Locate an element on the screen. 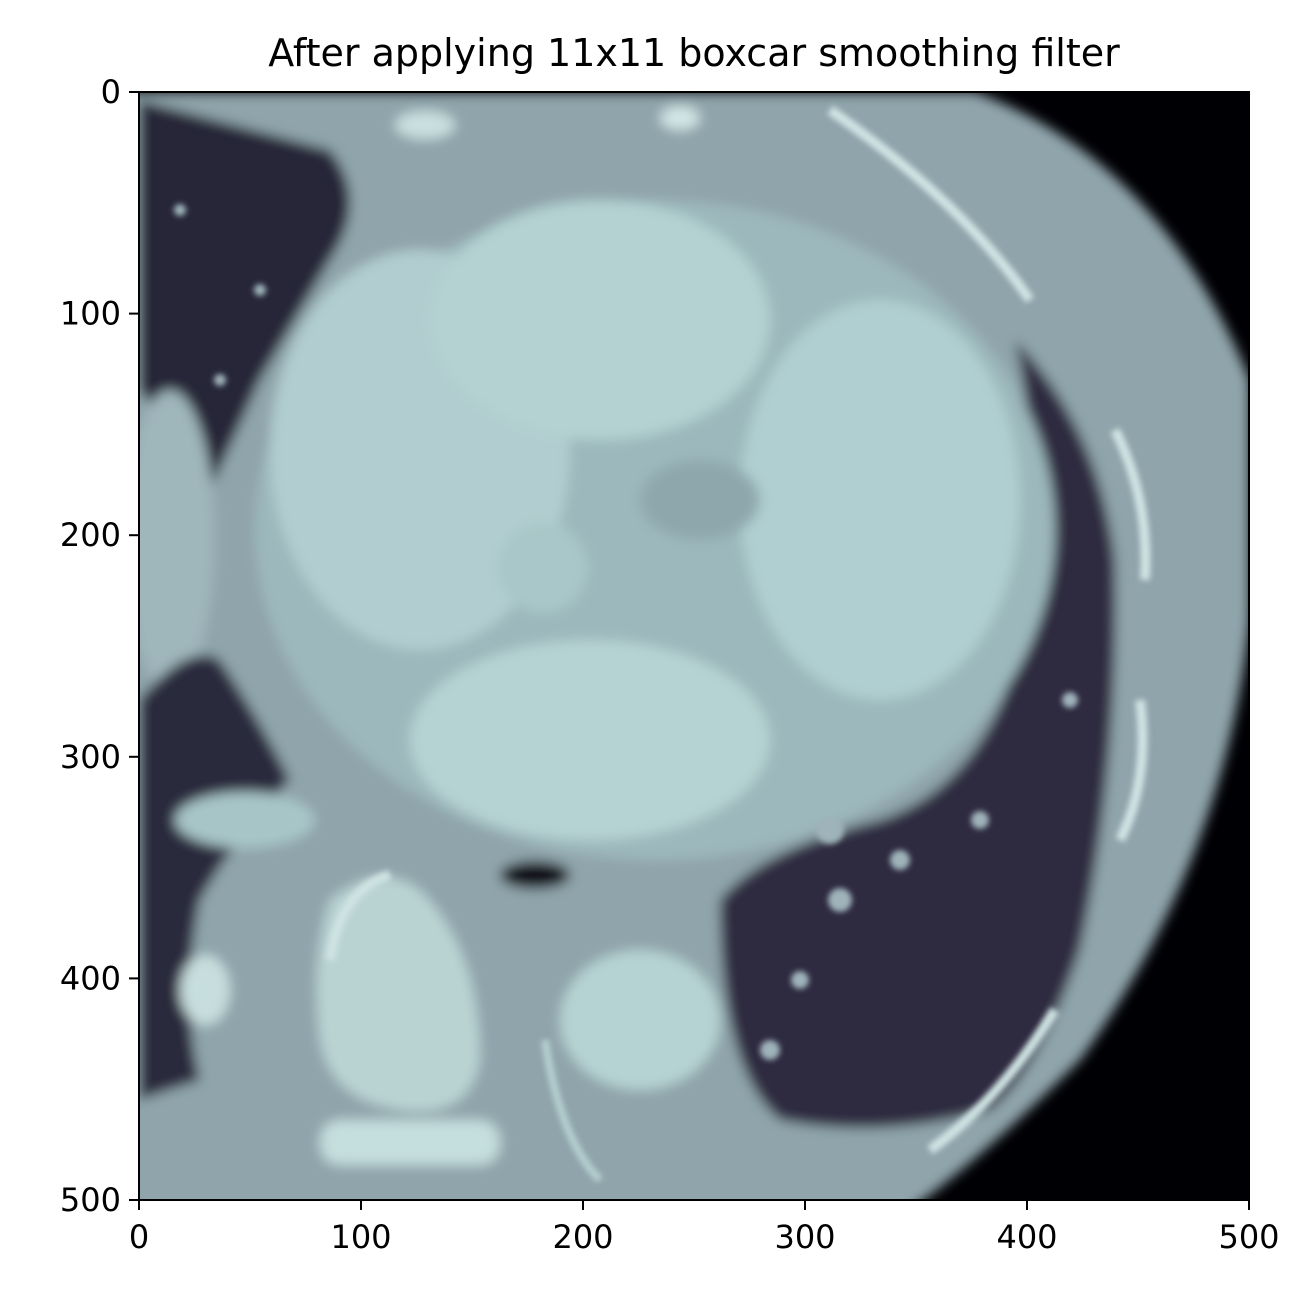  heart-chamber-upper is located at coordinates (600, 320).